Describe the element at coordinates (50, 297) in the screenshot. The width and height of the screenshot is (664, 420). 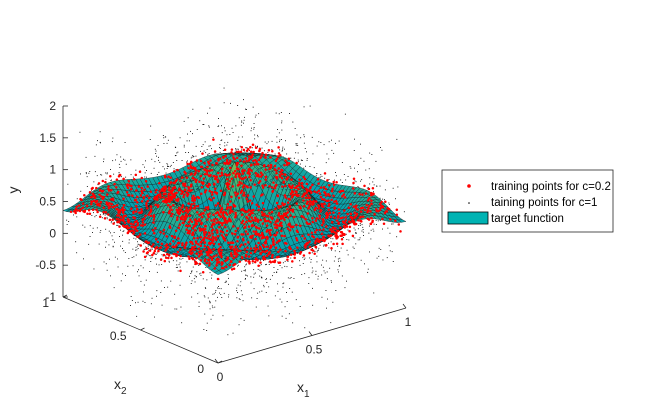
I see `z-tick-label: -1` at that location.